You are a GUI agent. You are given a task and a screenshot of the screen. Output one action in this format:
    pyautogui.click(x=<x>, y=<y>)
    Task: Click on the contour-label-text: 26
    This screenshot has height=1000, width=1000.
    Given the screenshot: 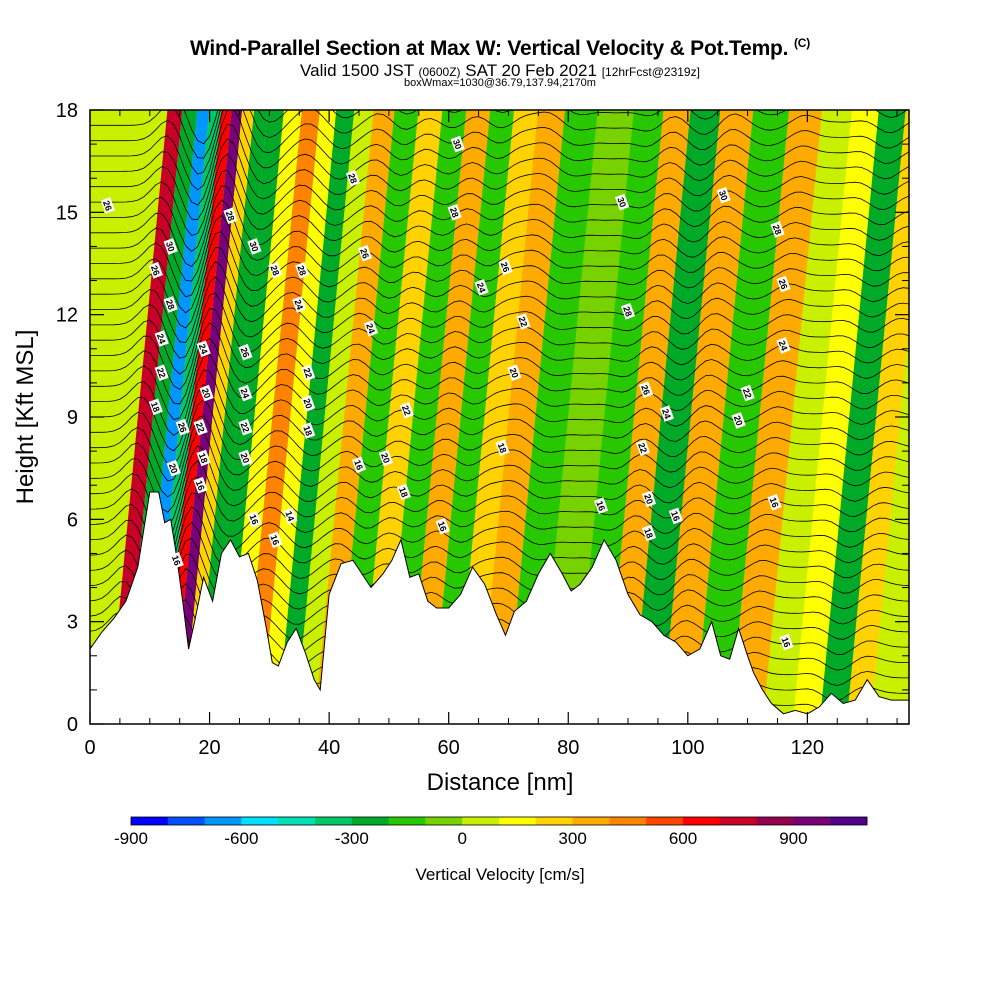 What is the action you would take?
    pyautogui.click(x=155, y=270)
    